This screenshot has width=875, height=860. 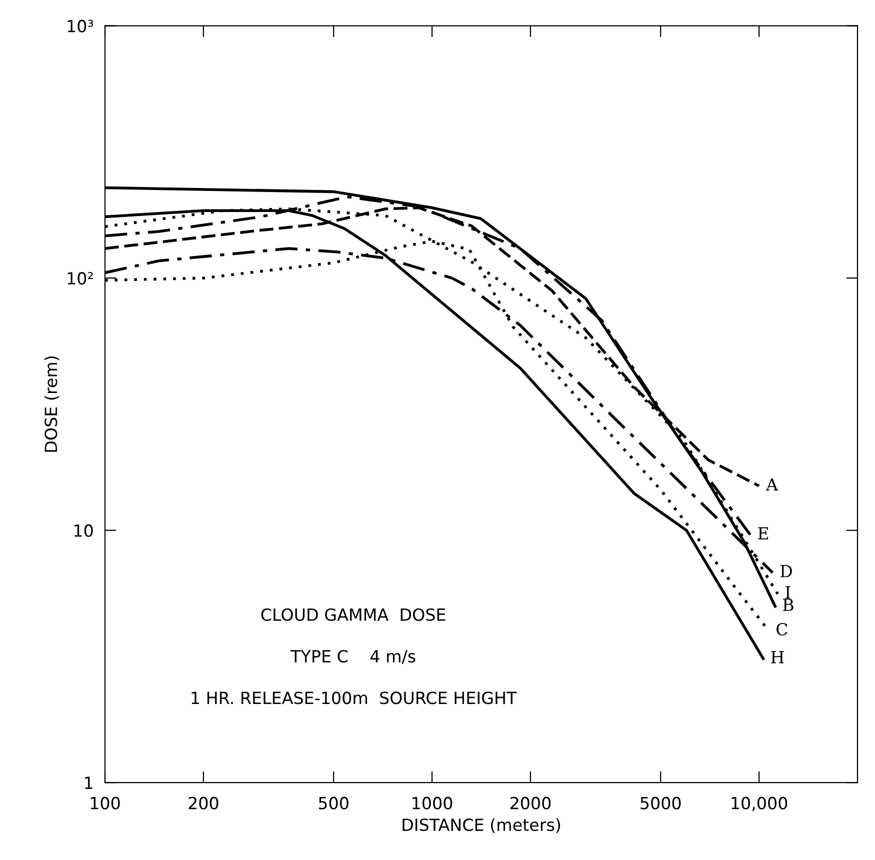 What do you see at coordinates (333, 803) in the screenshot?
I see `x-tick-label: 500` at bounding box center [333, 803].